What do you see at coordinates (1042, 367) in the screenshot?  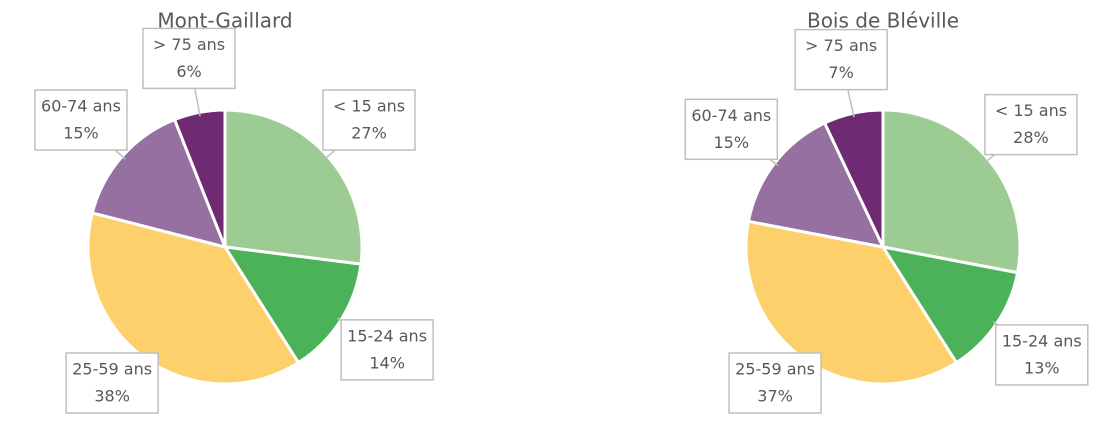 I see `value-label: 13%` at bounding box center [1042, 367].